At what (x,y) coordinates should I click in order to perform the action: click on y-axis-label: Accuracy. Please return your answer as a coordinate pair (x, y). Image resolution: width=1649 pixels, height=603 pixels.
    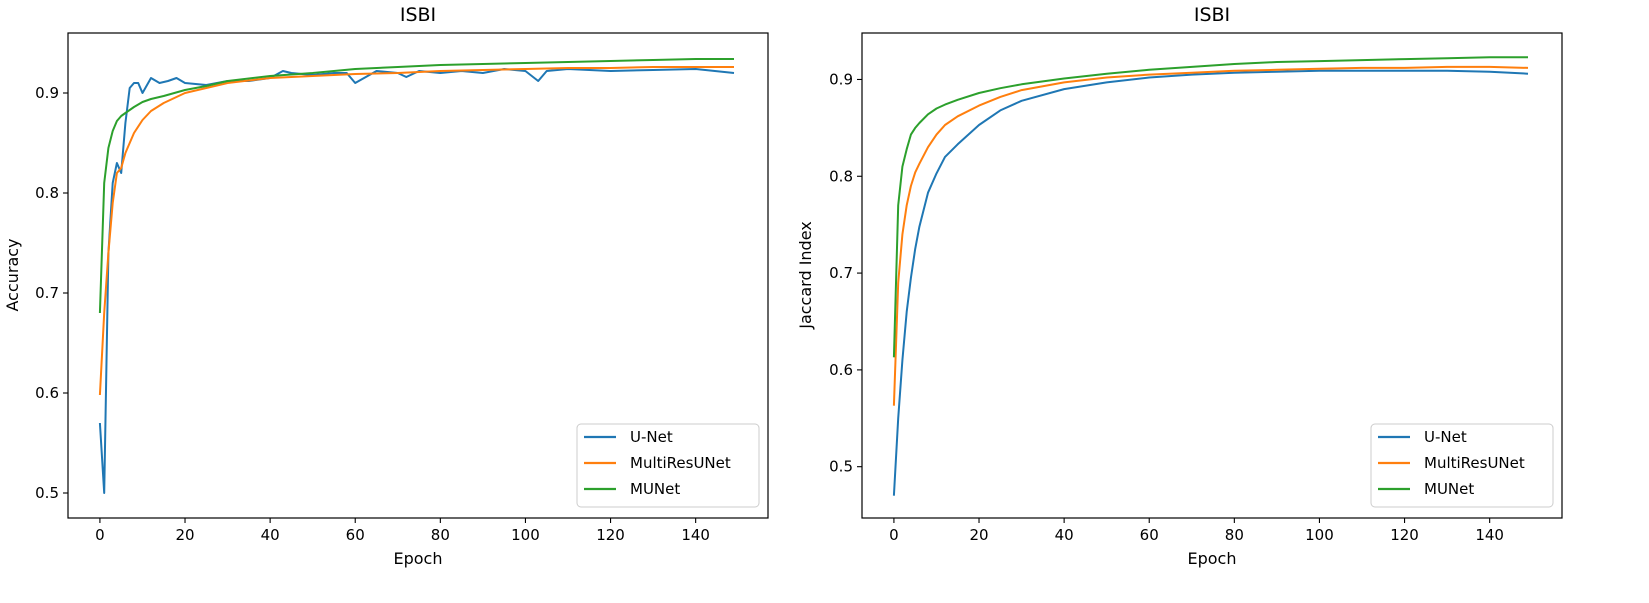
    Looking at the image, I should click on (12, 274).